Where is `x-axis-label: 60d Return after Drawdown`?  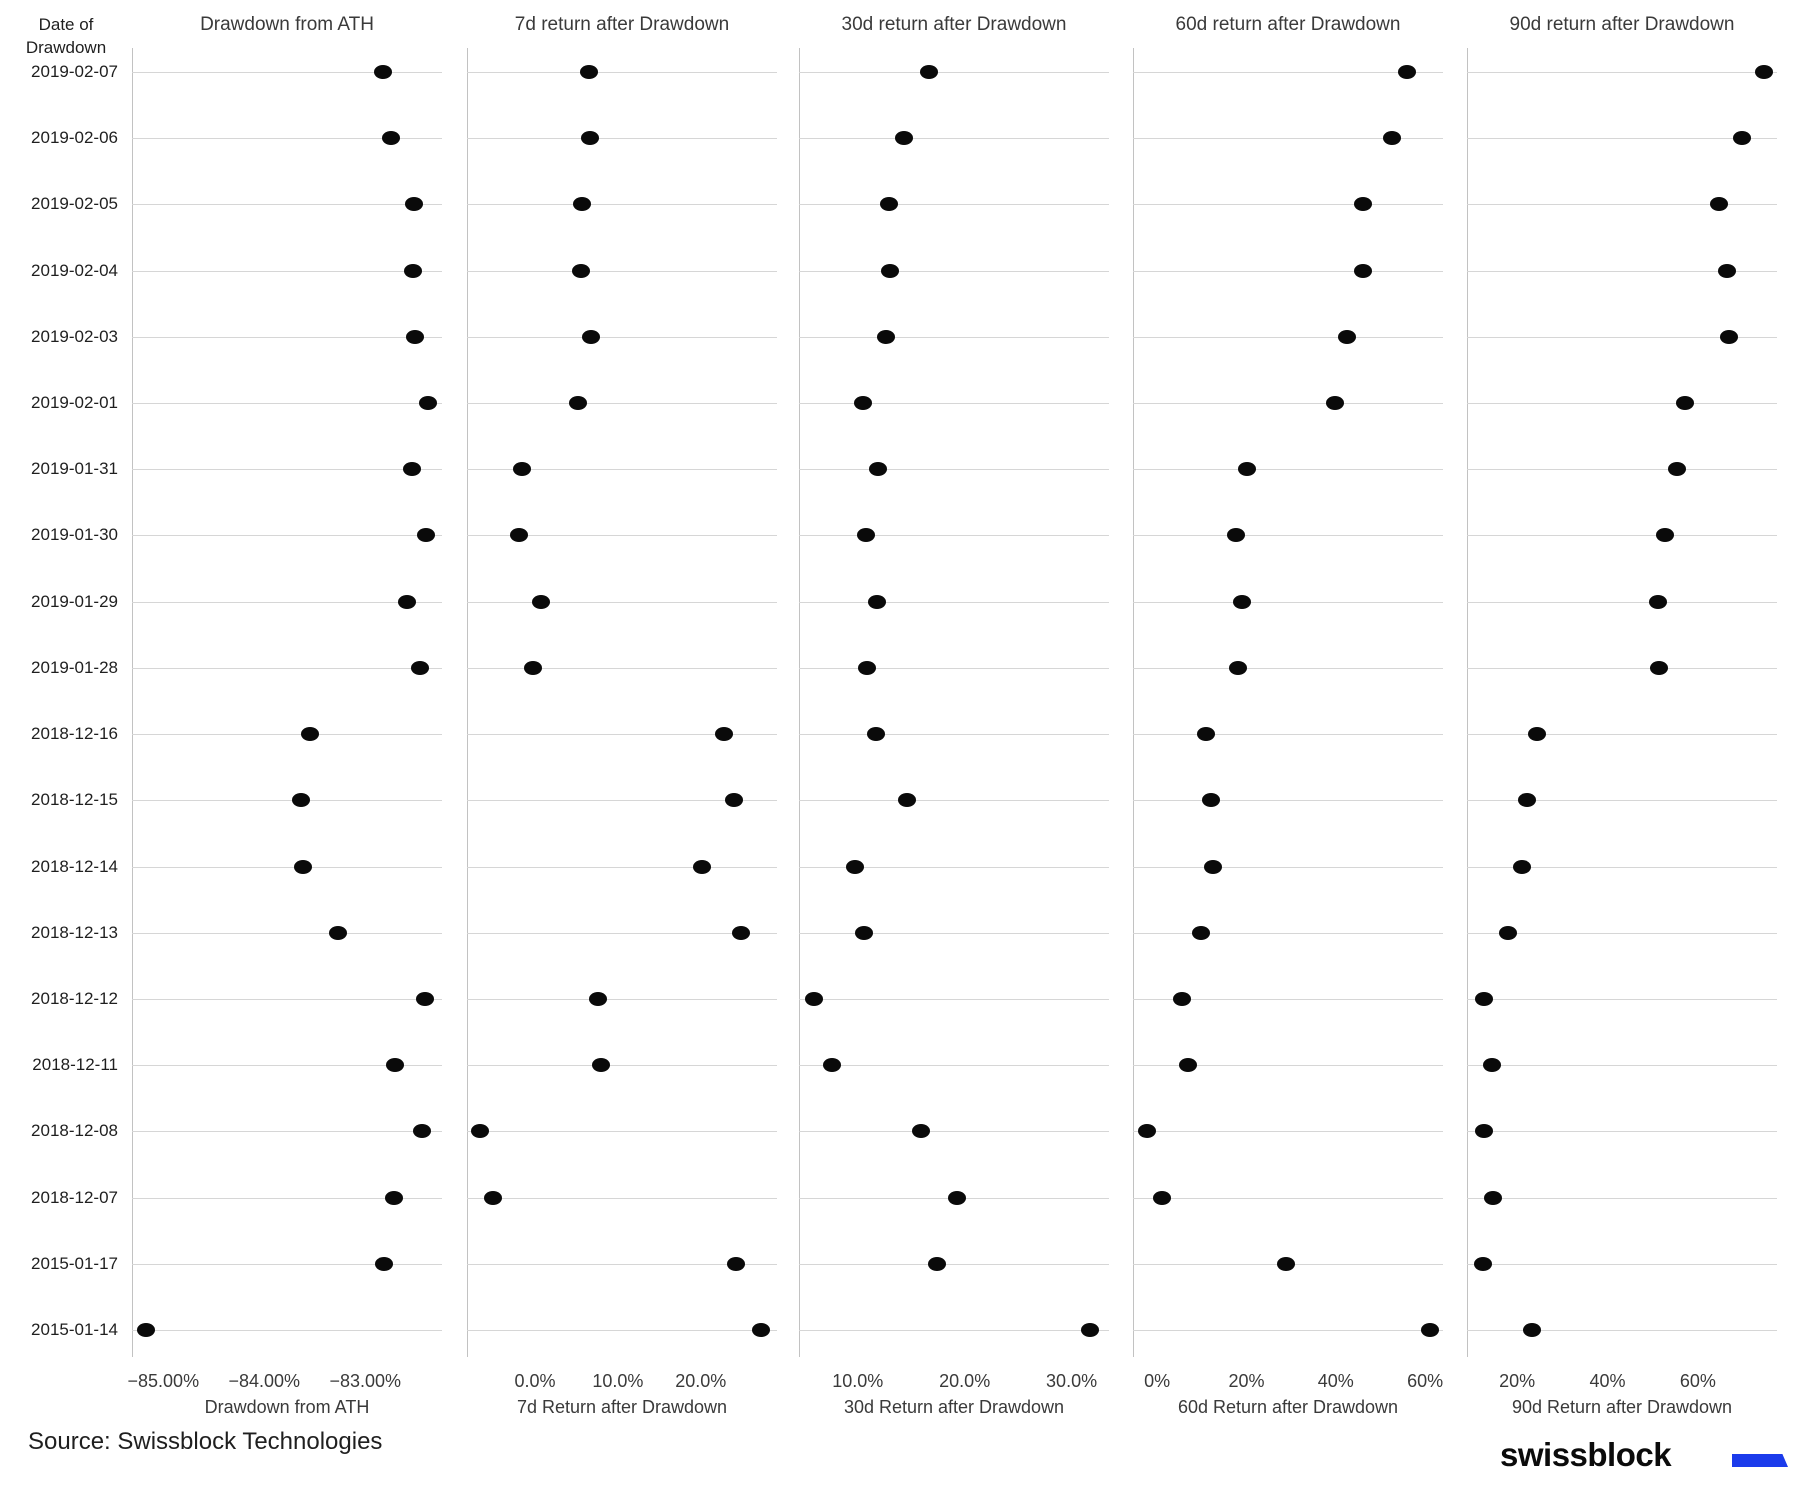 x-axis-label: 60d Return after Drawdown is located at coordinates (1288, 1407).